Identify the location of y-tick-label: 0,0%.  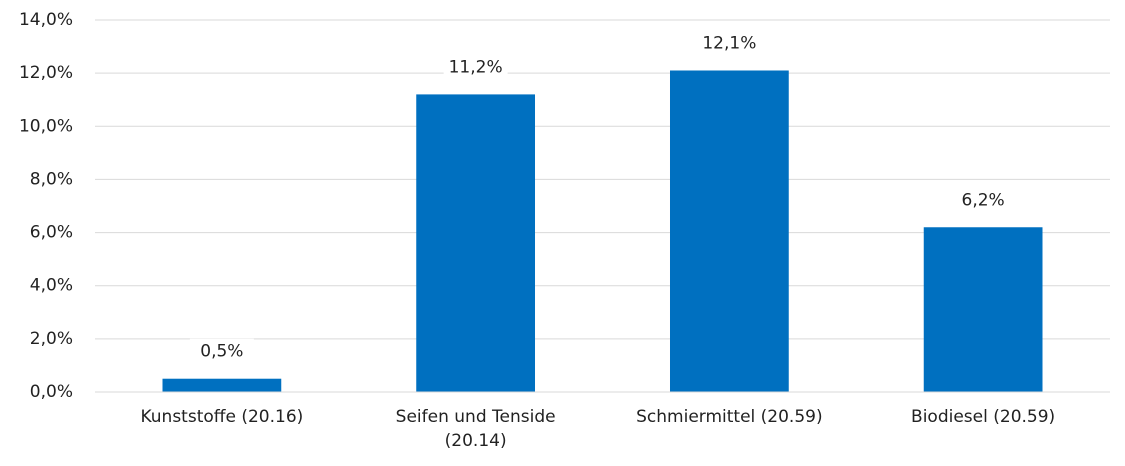
(51, 392).